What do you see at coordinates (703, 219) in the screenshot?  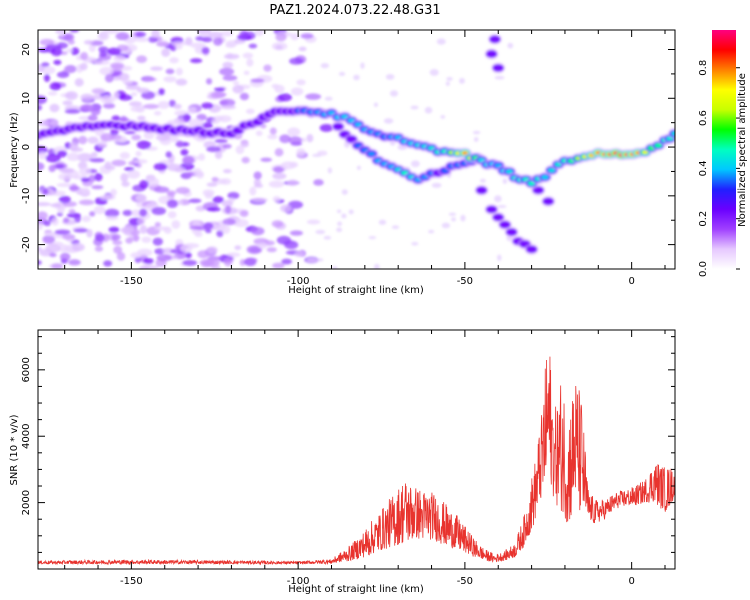 I see `colorbar-tick-label: 0.2` at bounding box center [703, 219].